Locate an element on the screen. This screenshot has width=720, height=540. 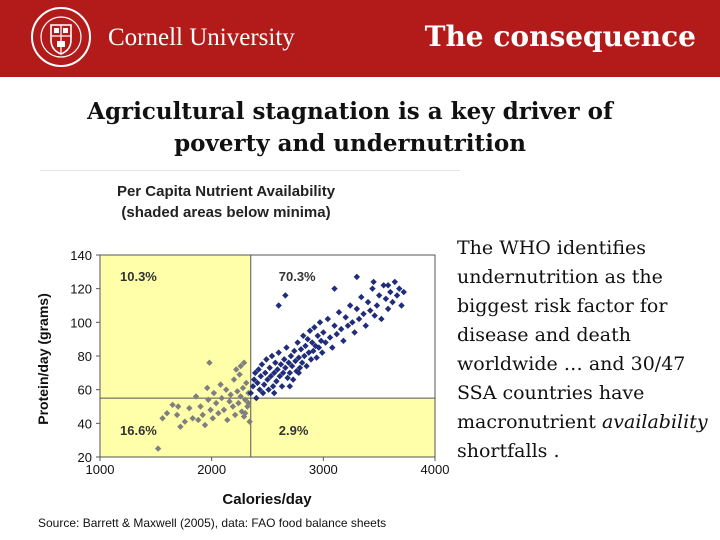
y-tick-label: 140 is located at coordinates (81, 255).